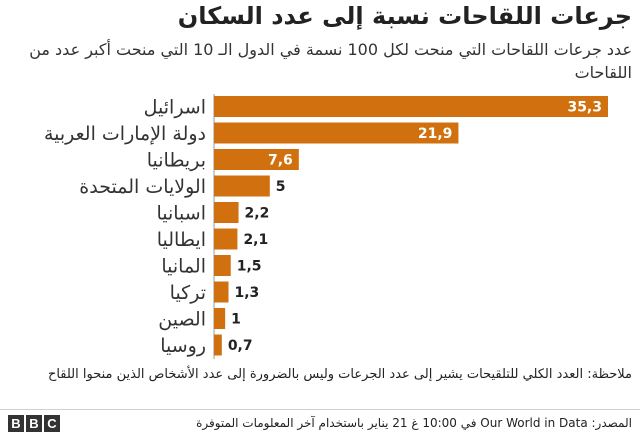 The image size is (640, 438). Describe the element at coordinates (584, 108) in the screenshot. I see `value-label: 35,3` at that location.